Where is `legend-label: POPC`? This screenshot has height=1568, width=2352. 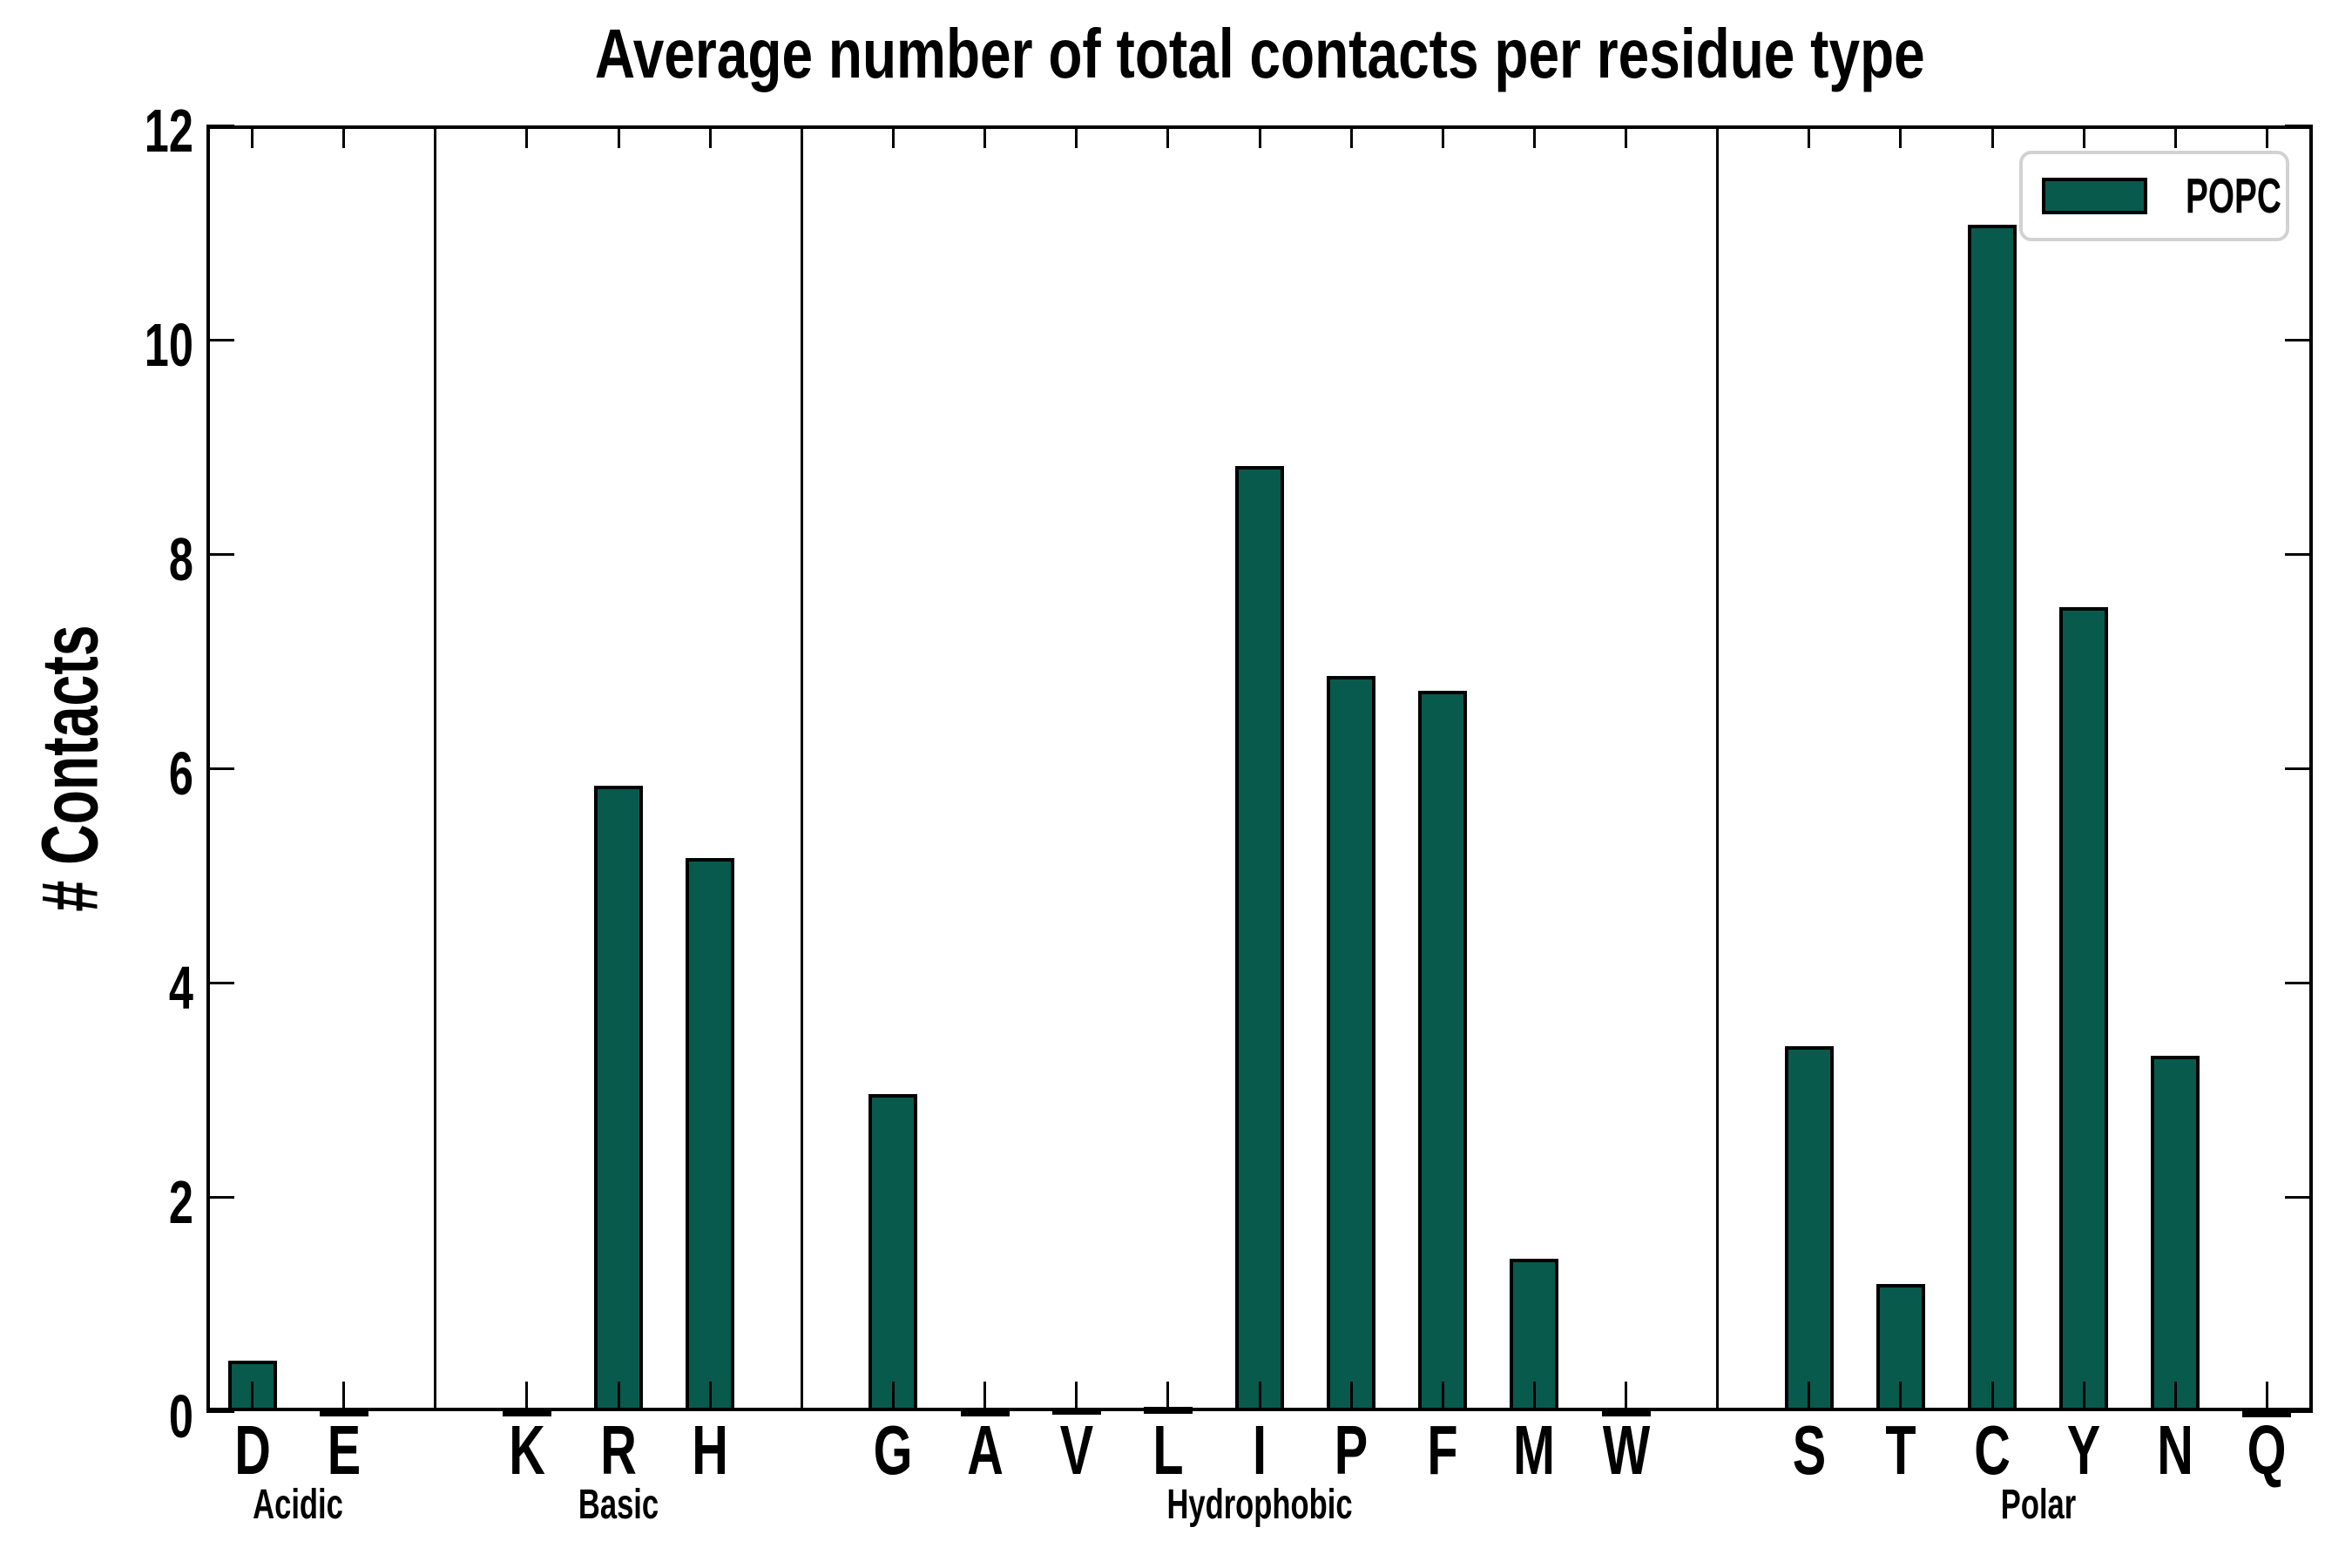
legend-label: POPC is located at coordinates (2233, 195).